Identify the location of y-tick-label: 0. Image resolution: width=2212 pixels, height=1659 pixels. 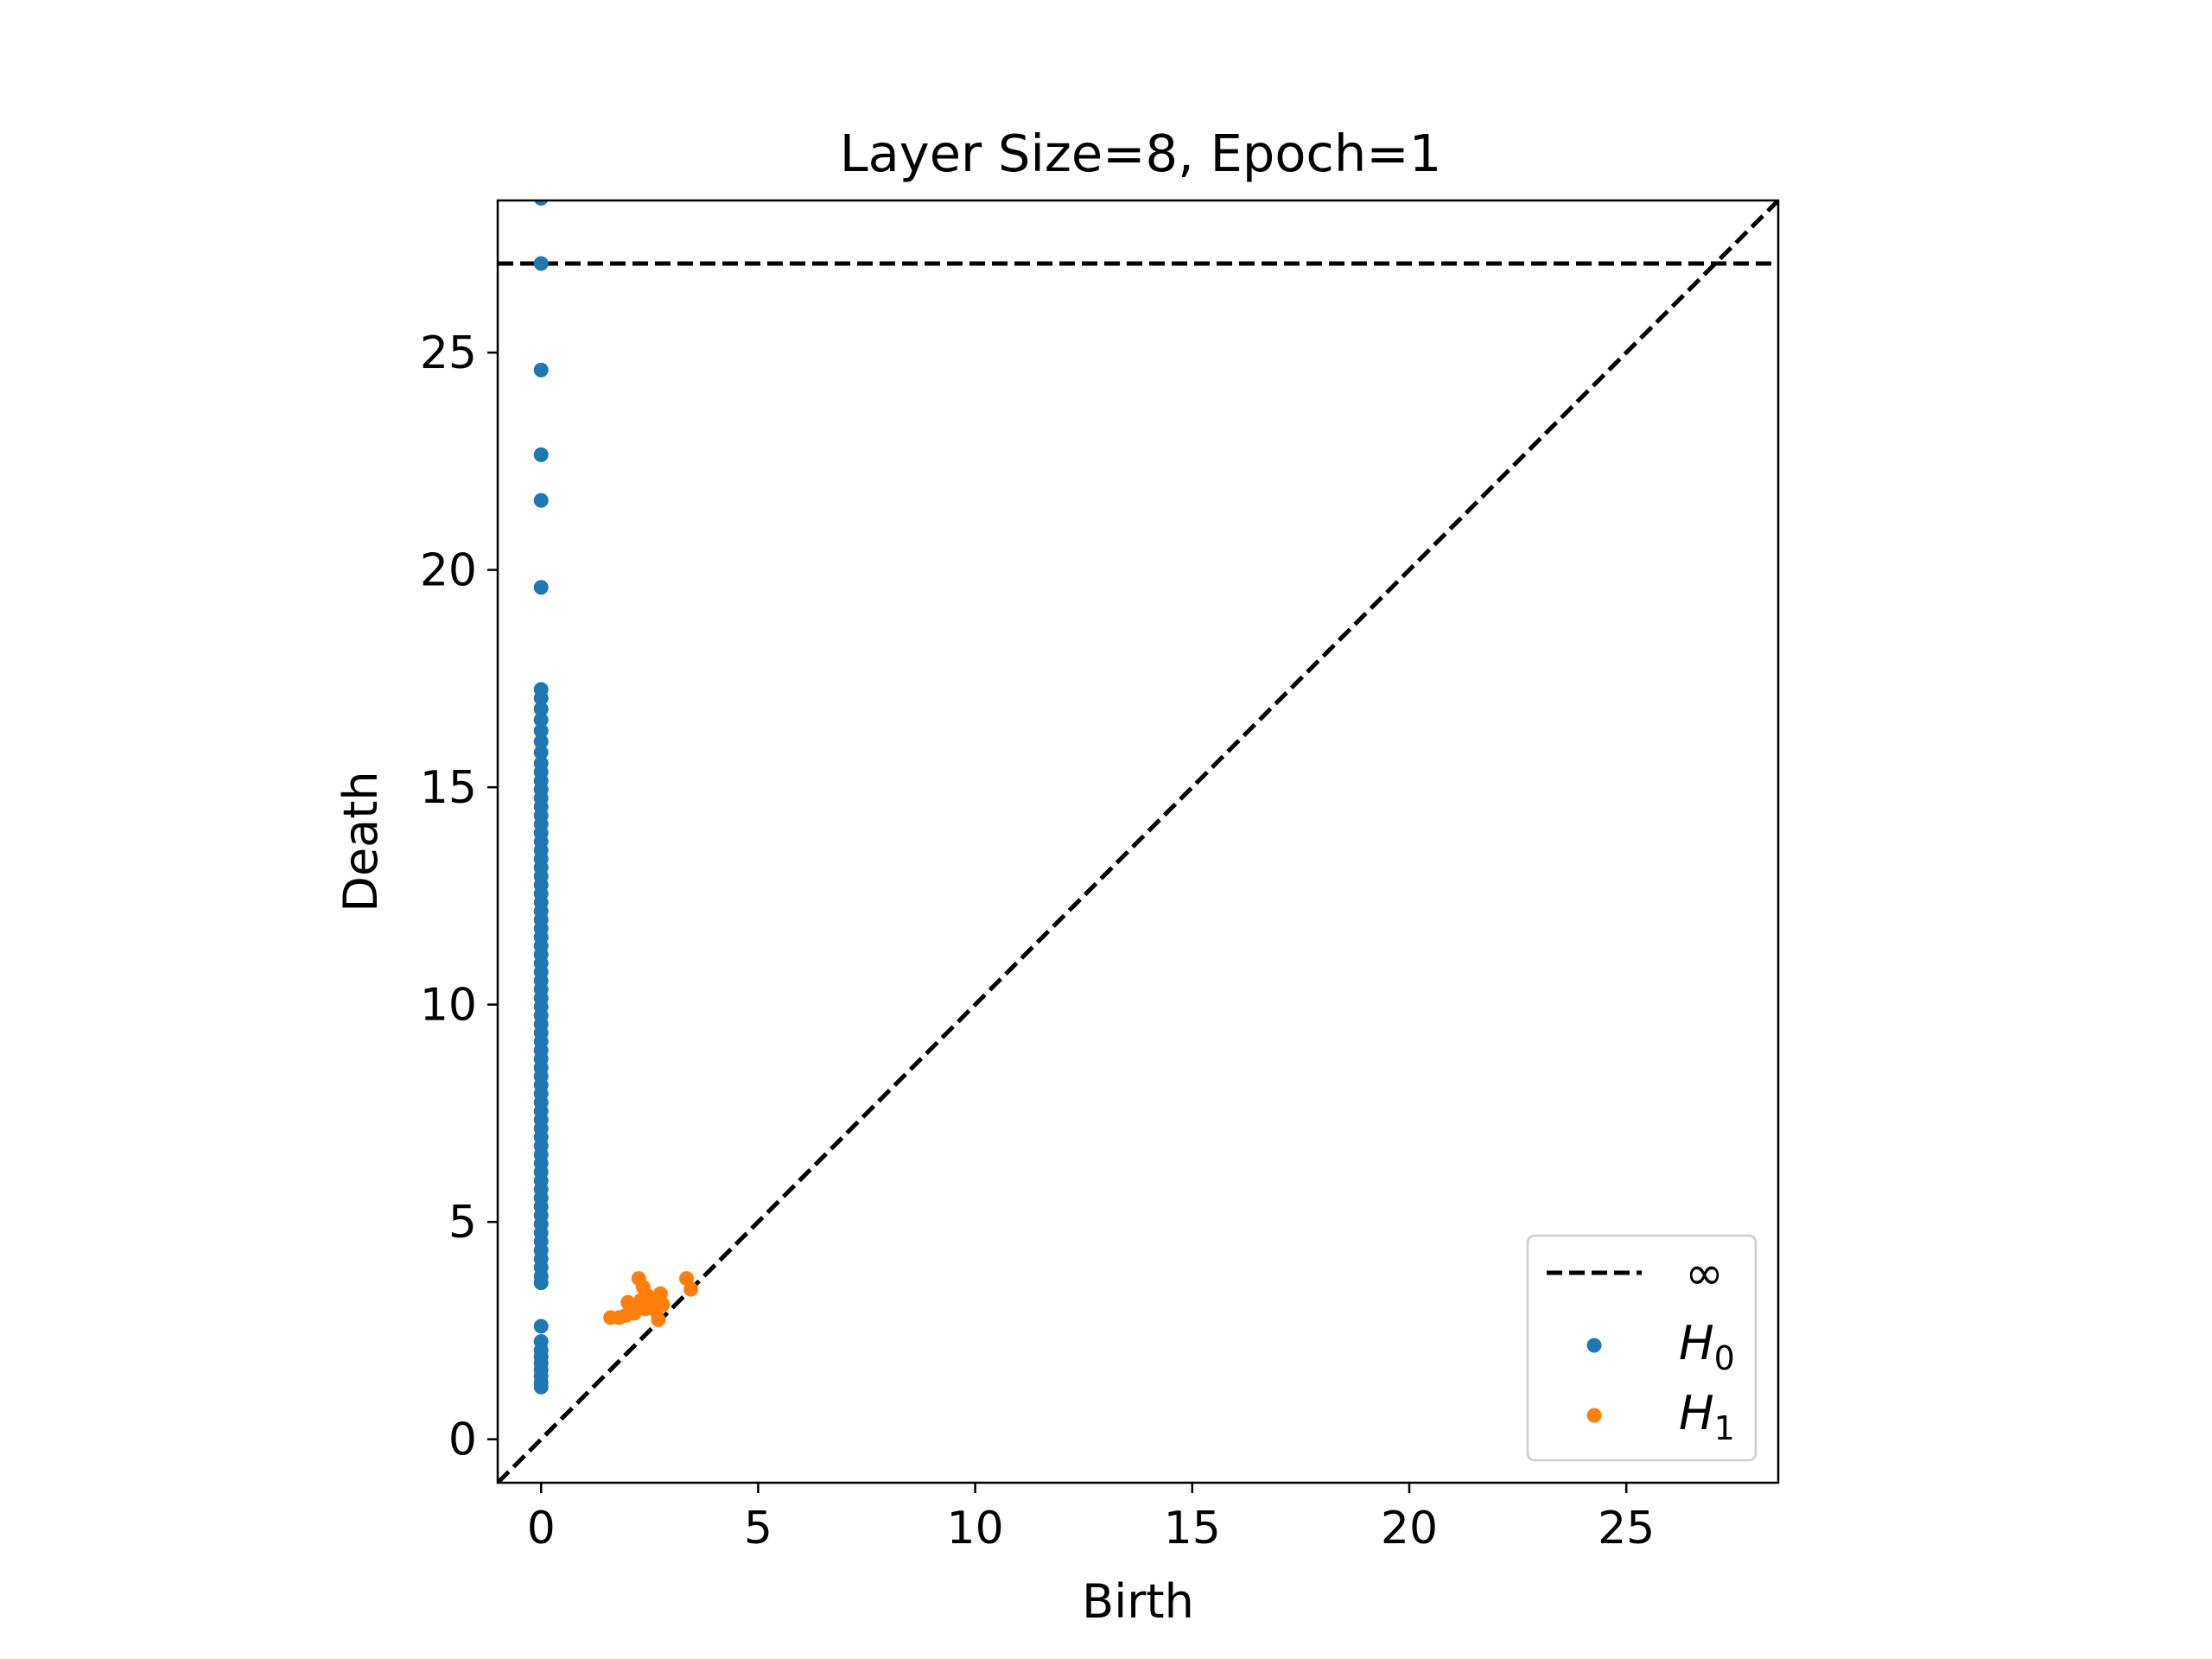
(462, 1440).